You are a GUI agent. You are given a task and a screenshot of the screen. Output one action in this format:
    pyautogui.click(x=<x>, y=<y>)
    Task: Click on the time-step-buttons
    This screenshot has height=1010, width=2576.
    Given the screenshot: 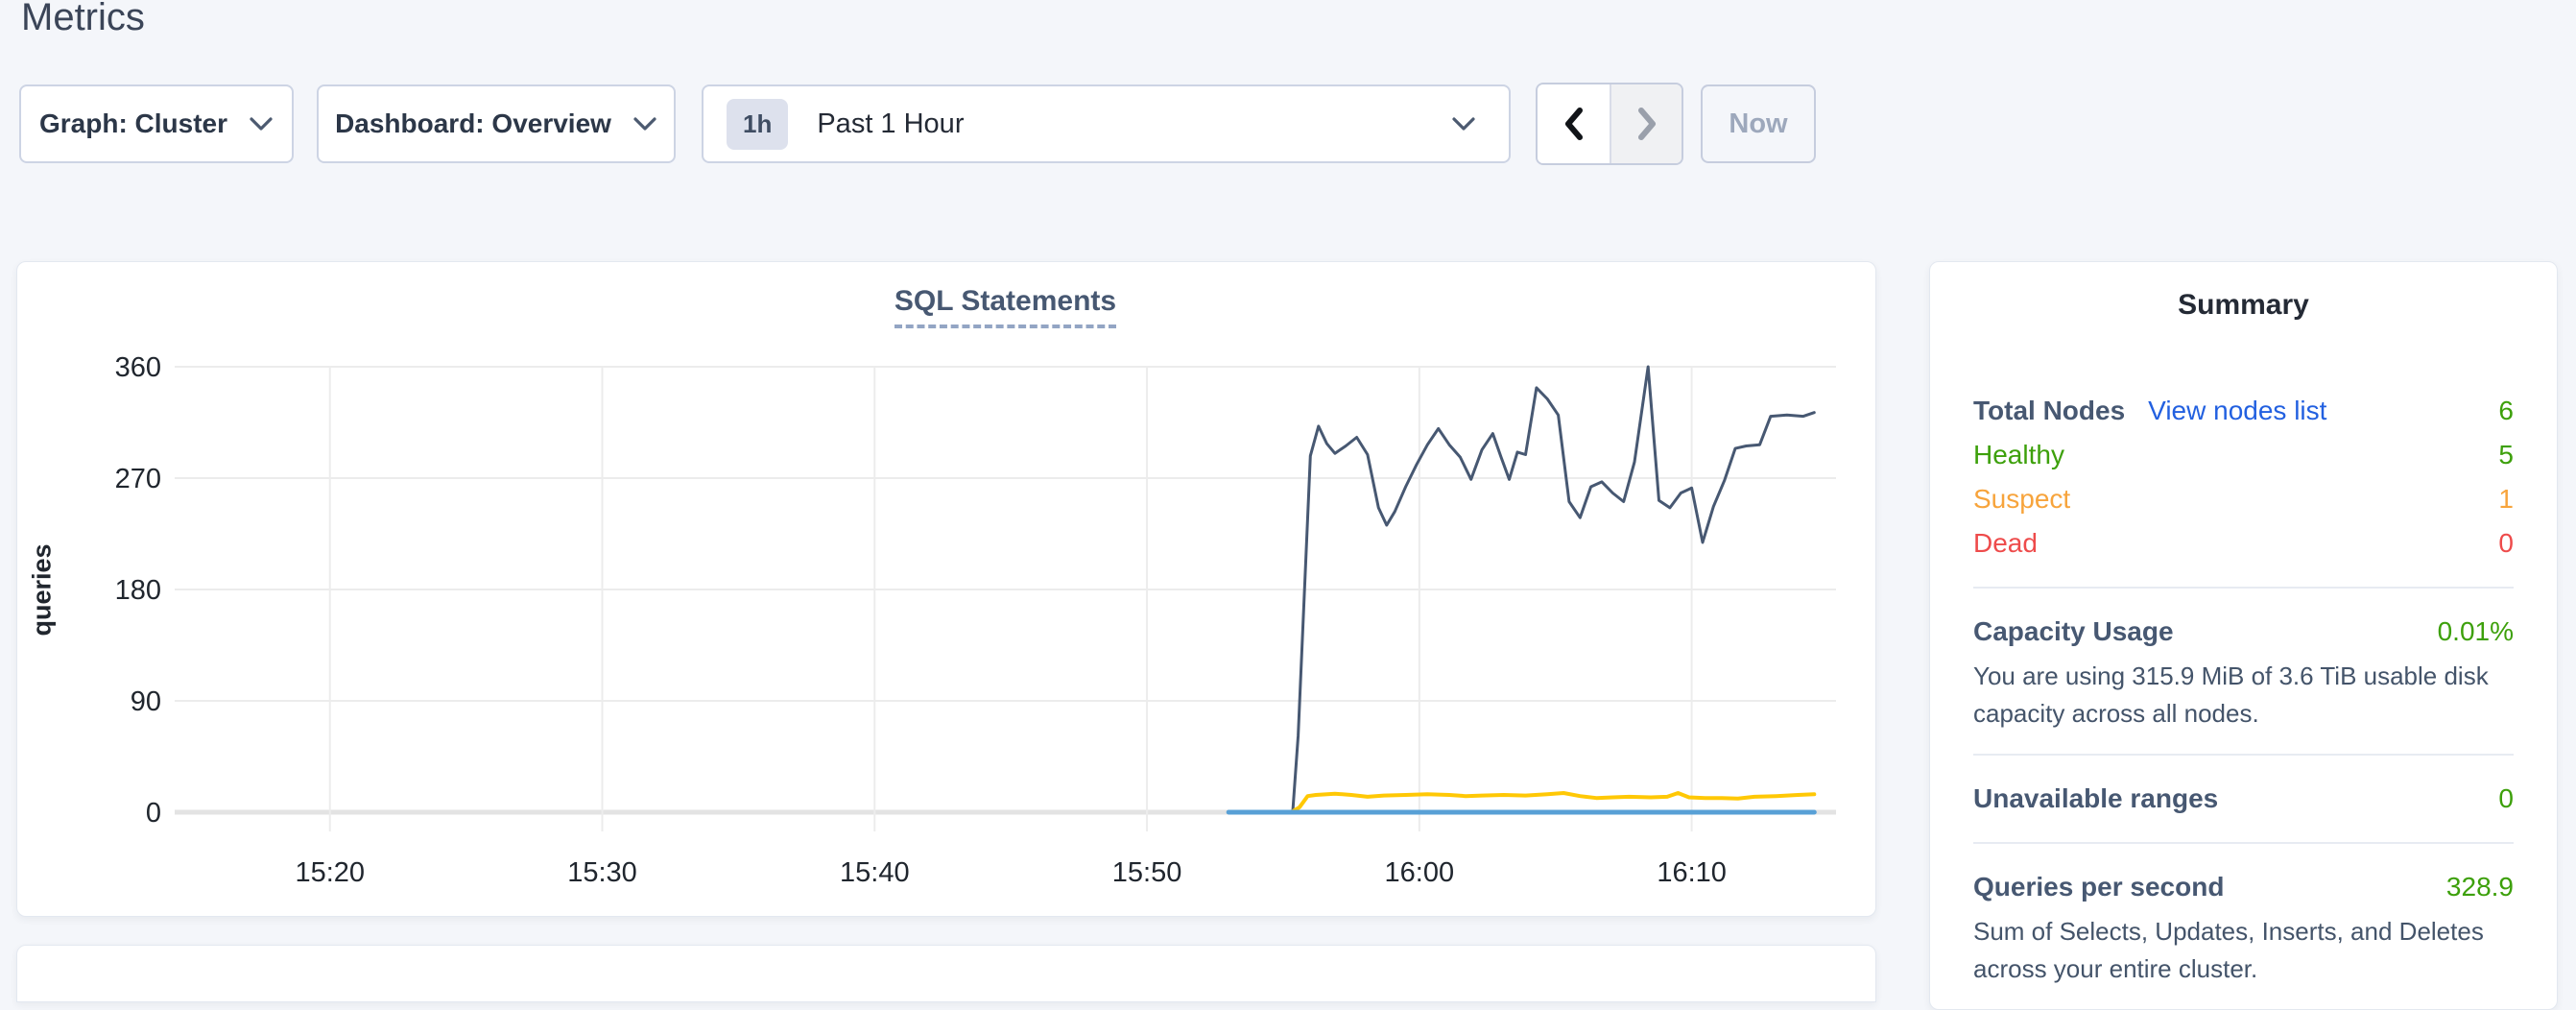 What is the action you would take?
    pyautogui.click(x=1609, y=124)
    